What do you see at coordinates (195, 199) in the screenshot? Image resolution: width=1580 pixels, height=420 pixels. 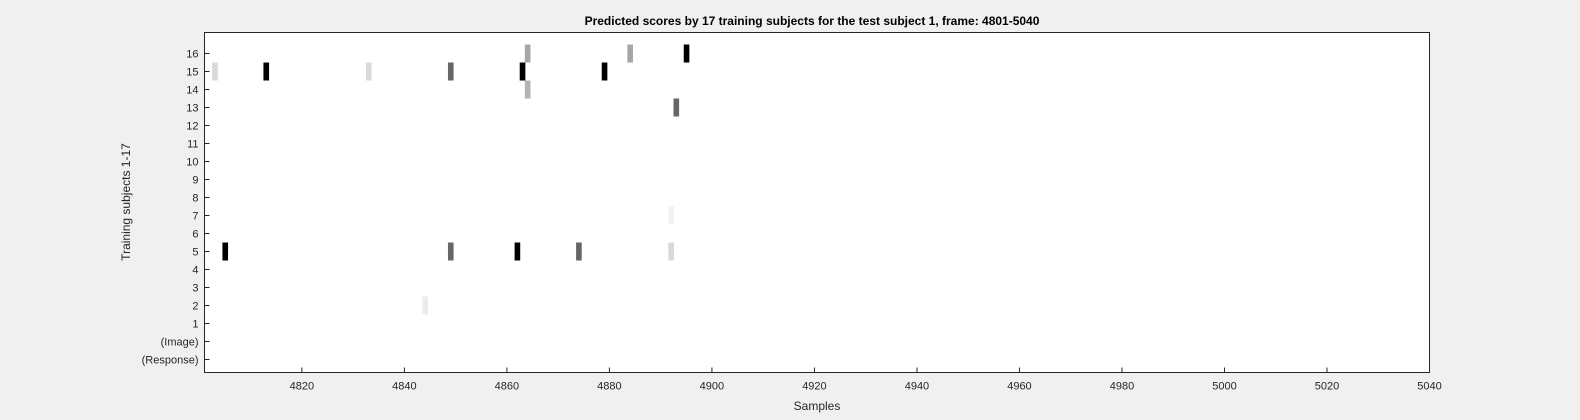 I see `y-tick-label: 8` at bounding box center [195, 199].